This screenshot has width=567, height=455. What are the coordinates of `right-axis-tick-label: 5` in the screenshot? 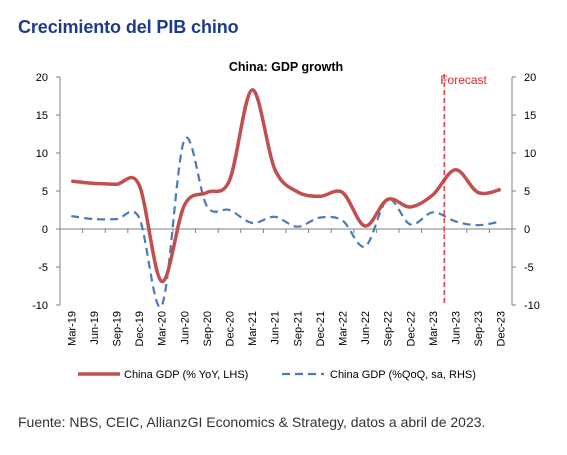 It's located at (527, 192).